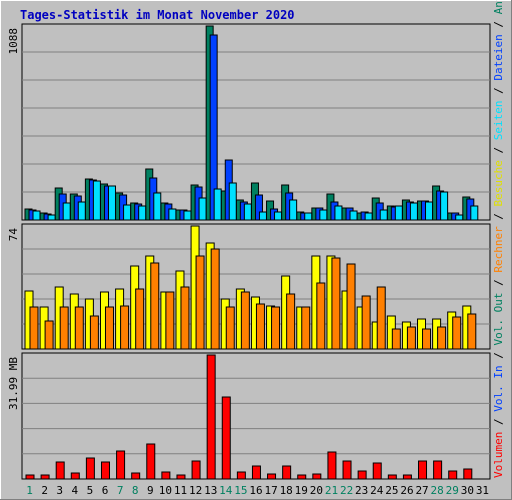  What do you see at coordinates (90, 490) in the screenshot?
I see `x-tick-label-day-5: 5` at bounding box center [90, 490].